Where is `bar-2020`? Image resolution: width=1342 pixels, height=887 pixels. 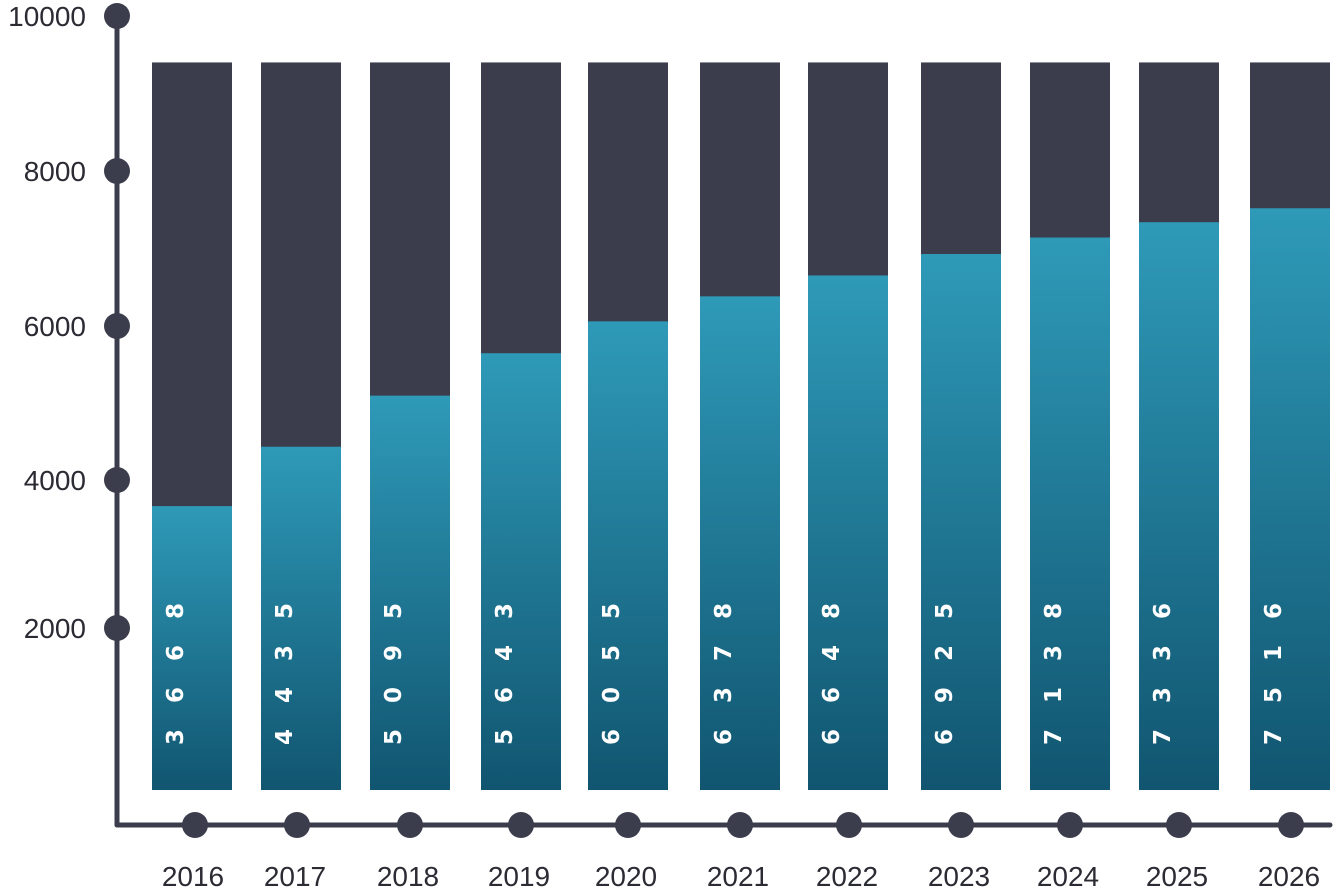
bar-2020 is located at coordinates (628, 555).